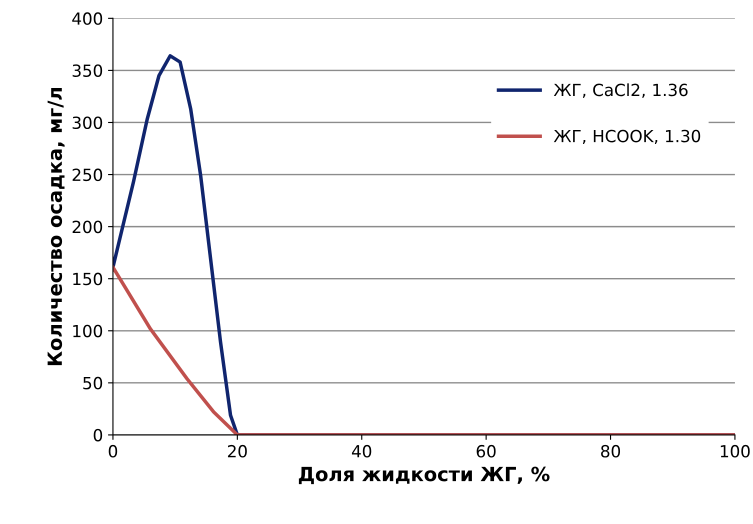 The height and width of the screenshot is (524, 753). Describe the element at coordinates (56, 227) in the screenshot. I see `y-axis-title: Количество осадка, мг/л` at that location.